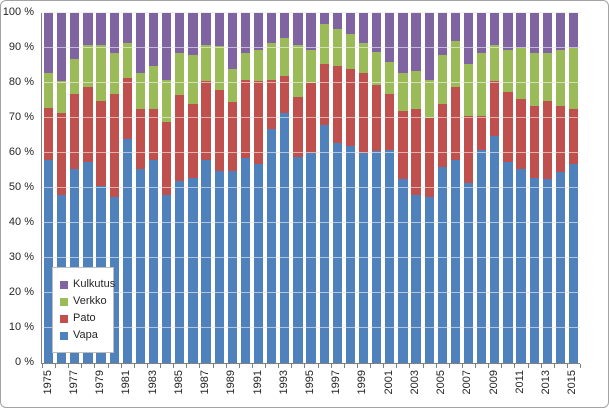 This screenshot has height=408, width=609. What do you see at coordinates (21, 82) in the screenshot?
I see `y-axis-label: 80 %` at bounding box center [21, 82].